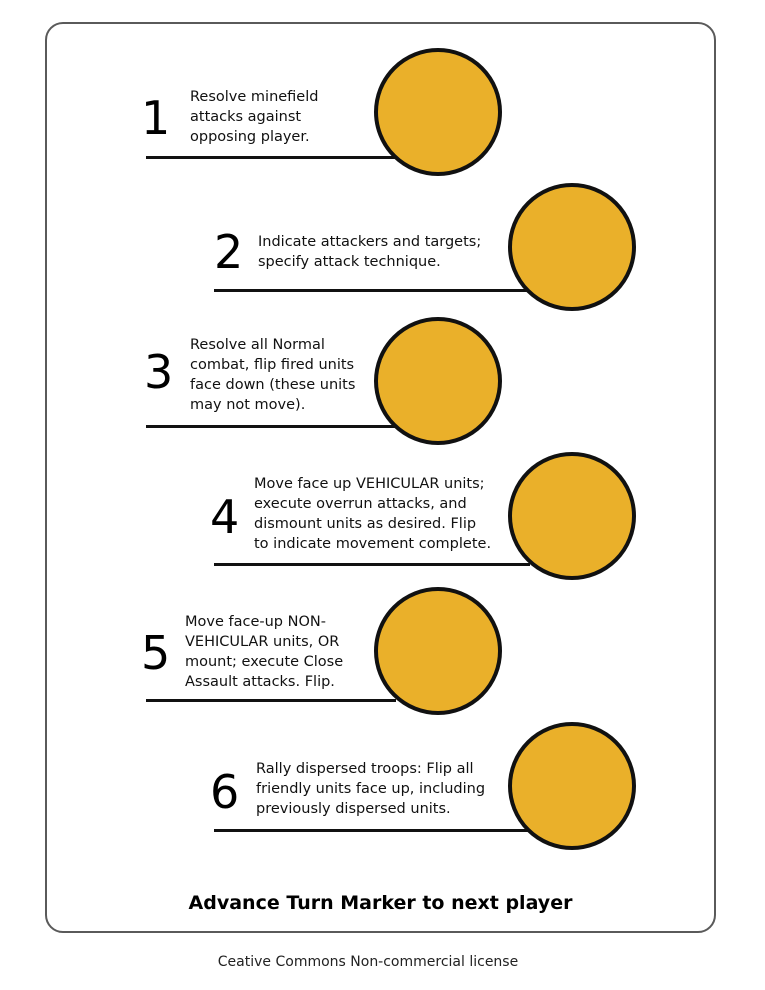 Image resolution: width=765 pixels, height=990 pixels. What do you see at coordinates (156, 653) in the screenshot?
I see `step-number: 5` at bounding box center [156, 653].